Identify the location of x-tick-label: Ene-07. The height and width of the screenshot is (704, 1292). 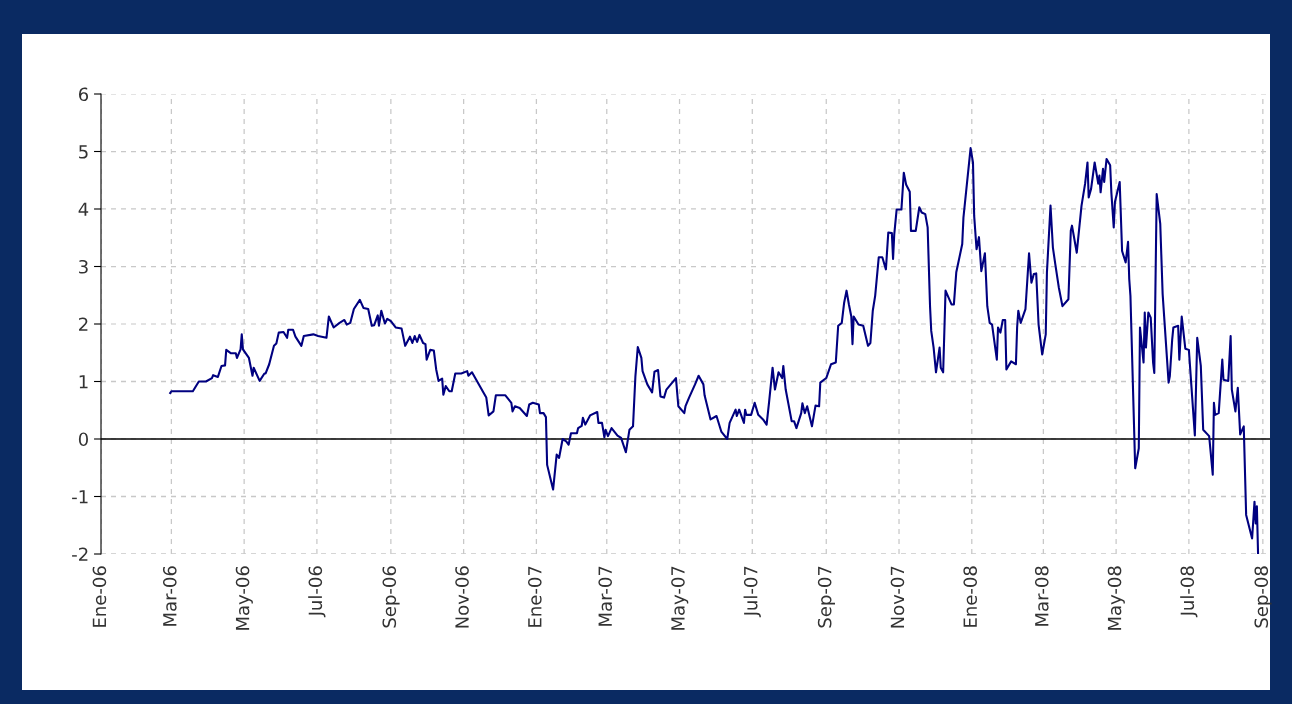
(534, 596).